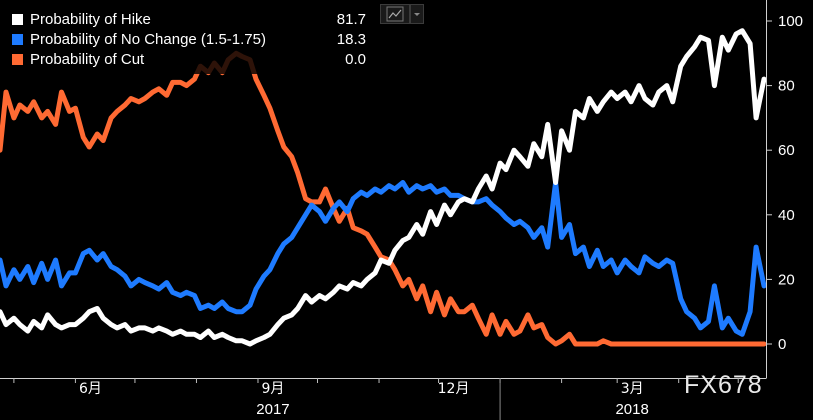  Describe the element at coordinates (87, 59) in the screenshot. I see `legend-label-cut: Probability of Cut` at that location.